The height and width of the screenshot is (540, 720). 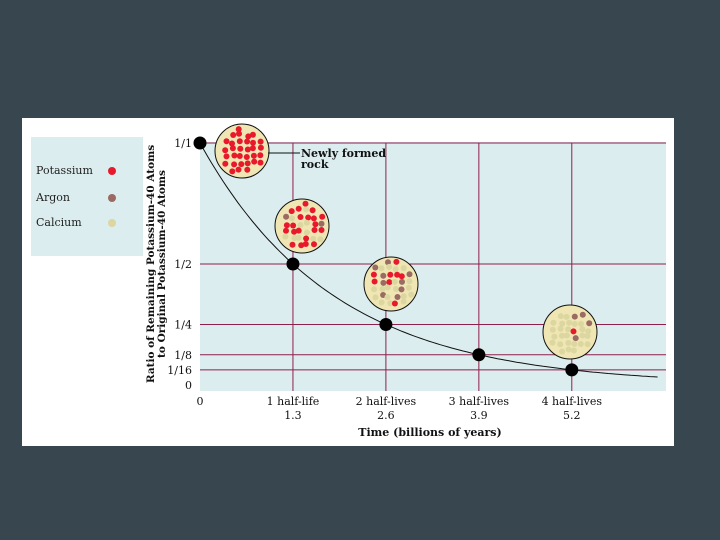 I want to click on x-tick-label: 3 half-lives, so click(x=479, y=401).